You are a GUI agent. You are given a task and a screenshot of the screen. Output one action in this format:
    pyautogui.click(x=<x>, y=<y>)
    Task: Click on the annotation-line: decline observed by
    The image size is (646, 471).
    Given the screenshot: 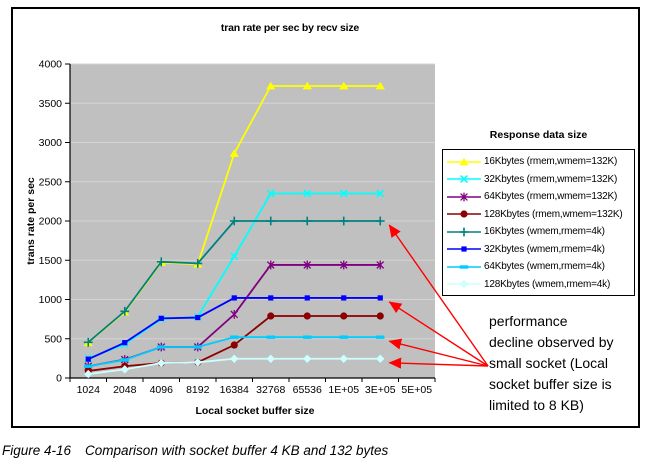 What is the action you would take?
    pyautogui.click(x=551, y=342)
    